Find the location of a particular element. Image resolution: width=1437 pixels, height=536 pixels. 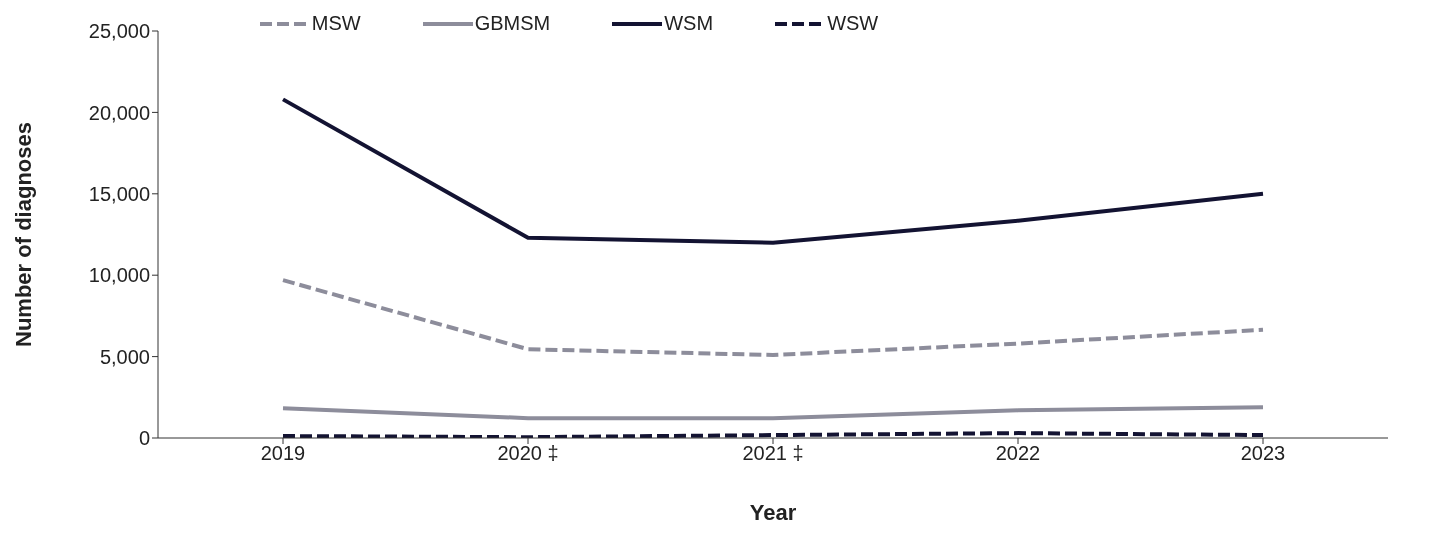

legend-label: GBMSM is located at coordinates (512, 23).